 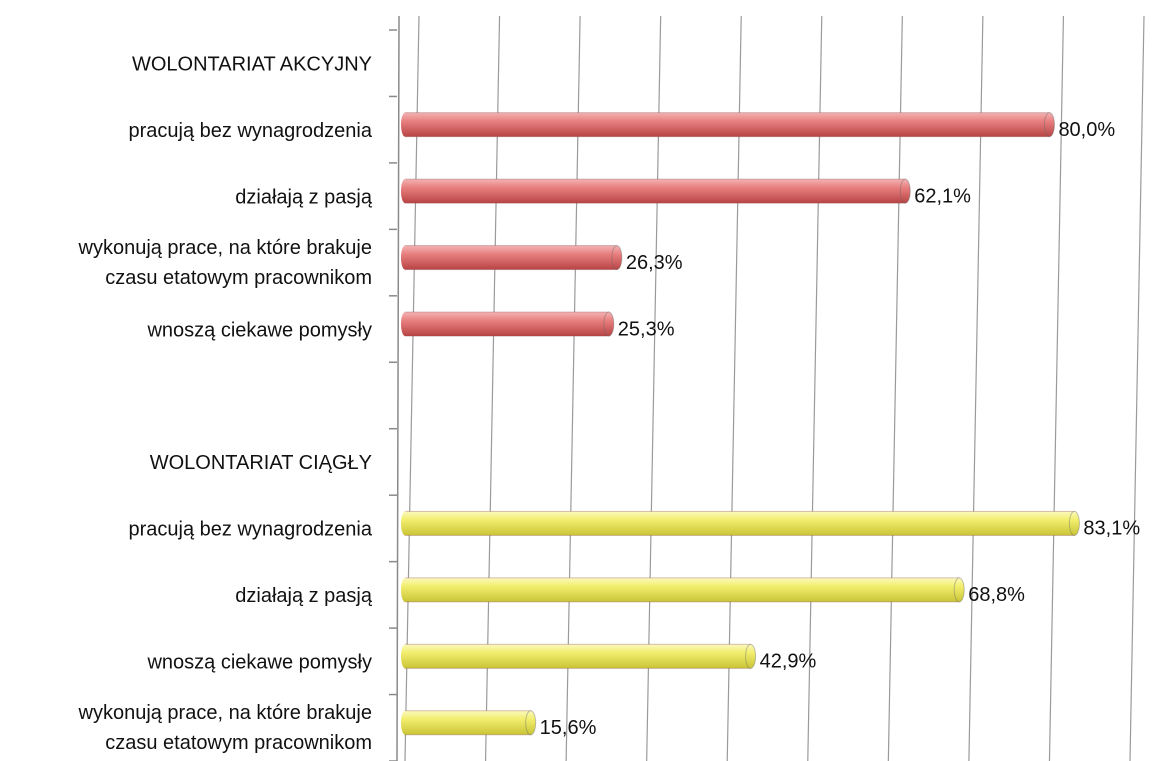 What do you see at coordinates (1111, 529) in the screenshot?
I see `value-label: 83,1%` at bounding box center [1111, 529].